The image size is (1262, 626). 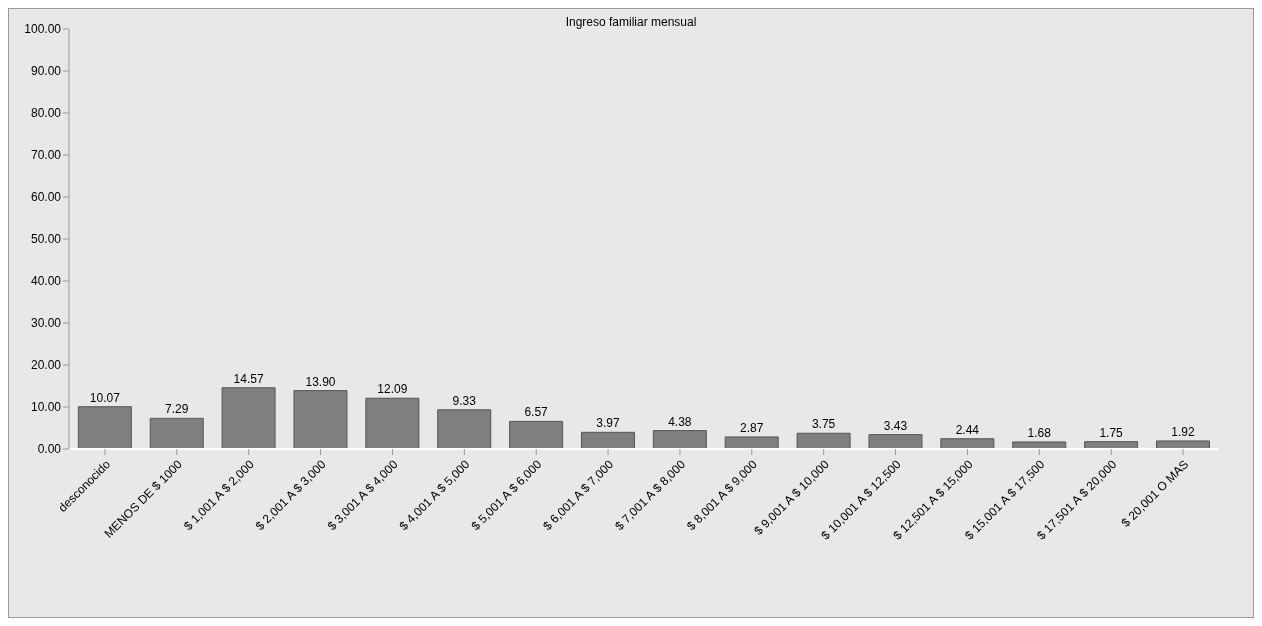 What do you see at coordinates (46, 113) in the screenshot?
I see `y-tick-label: 80.00` at bounding box center [46, 113].